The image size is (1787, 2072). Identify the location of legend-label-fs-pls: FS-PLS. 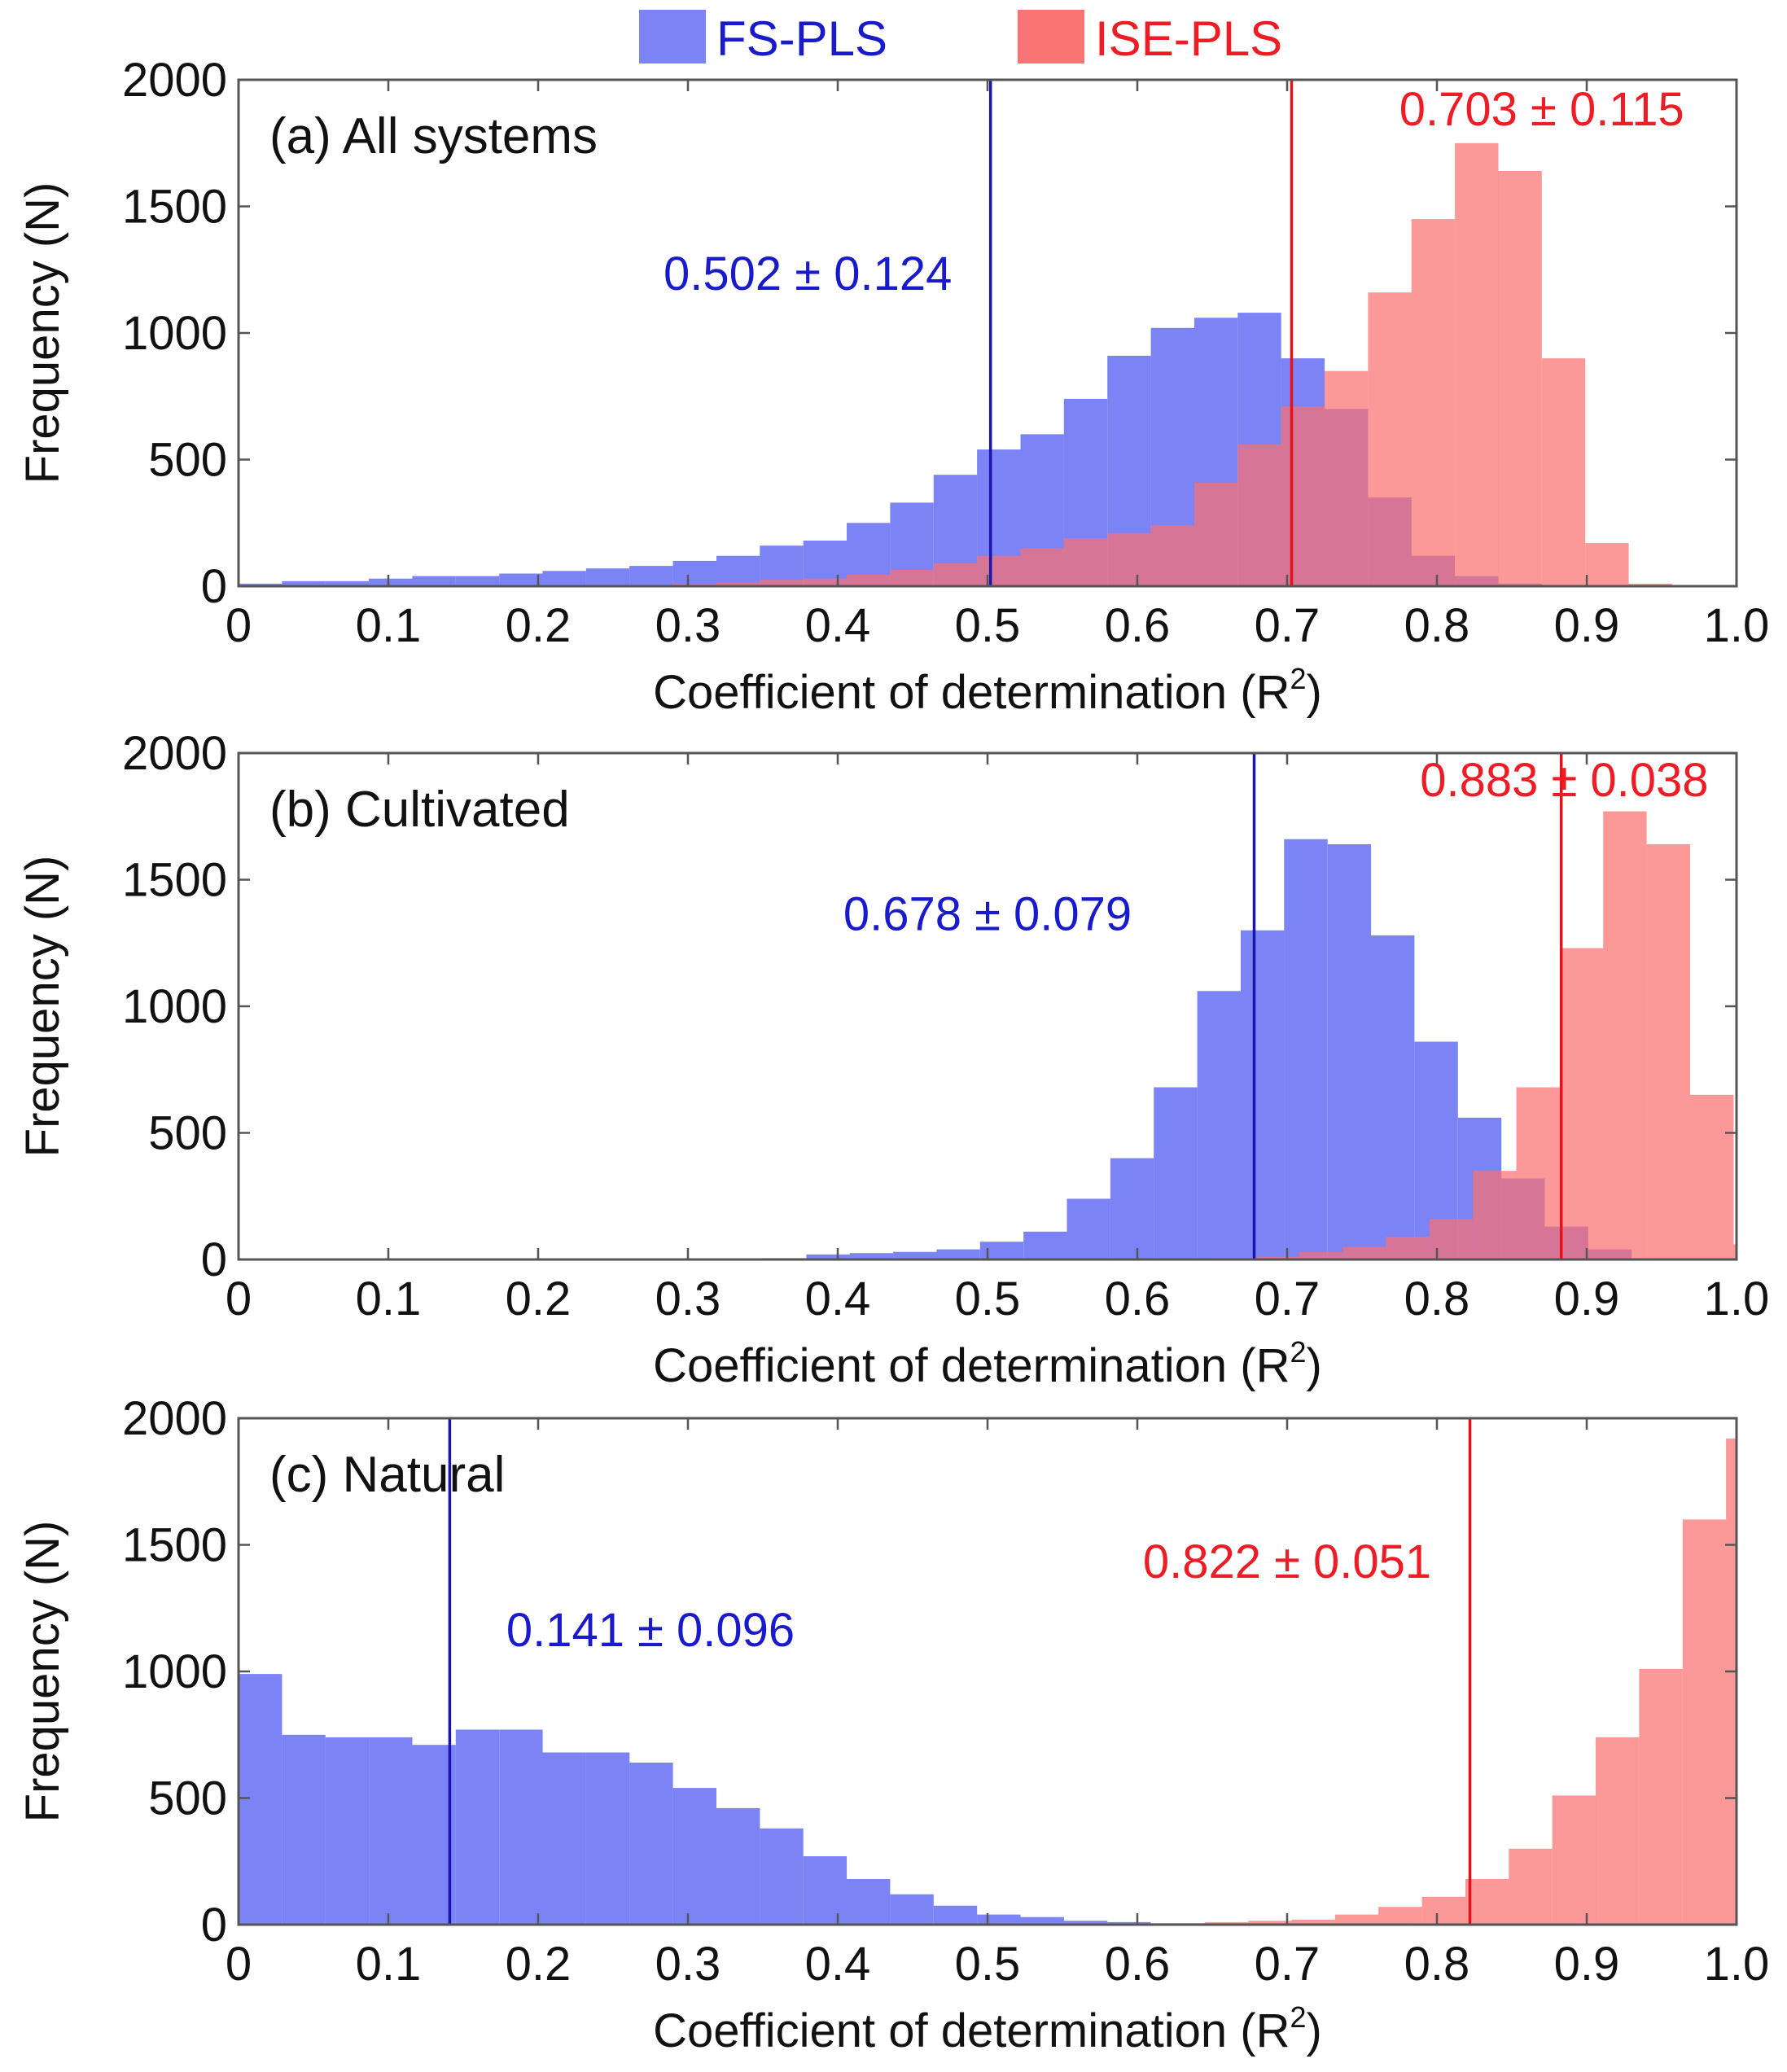
(802, 39).